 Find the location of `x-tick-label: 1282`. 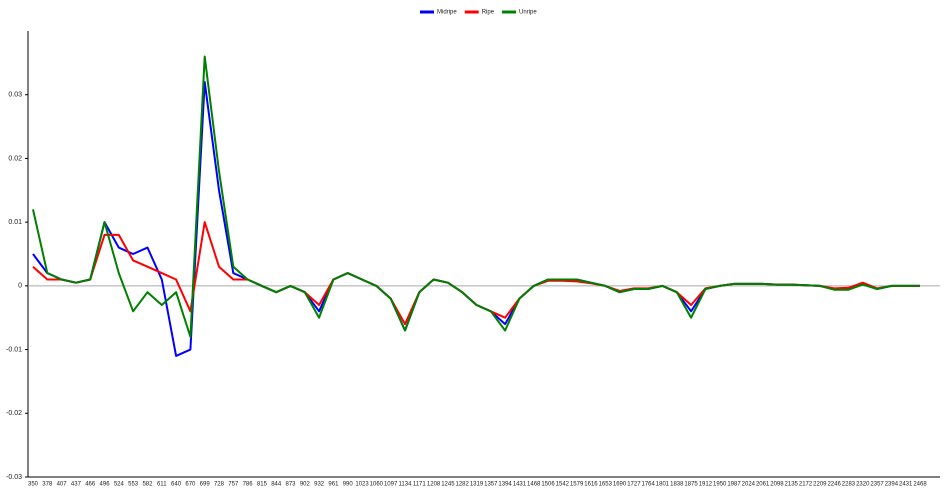

x-tick-label: 1282 is located at coordinates (463, 485).